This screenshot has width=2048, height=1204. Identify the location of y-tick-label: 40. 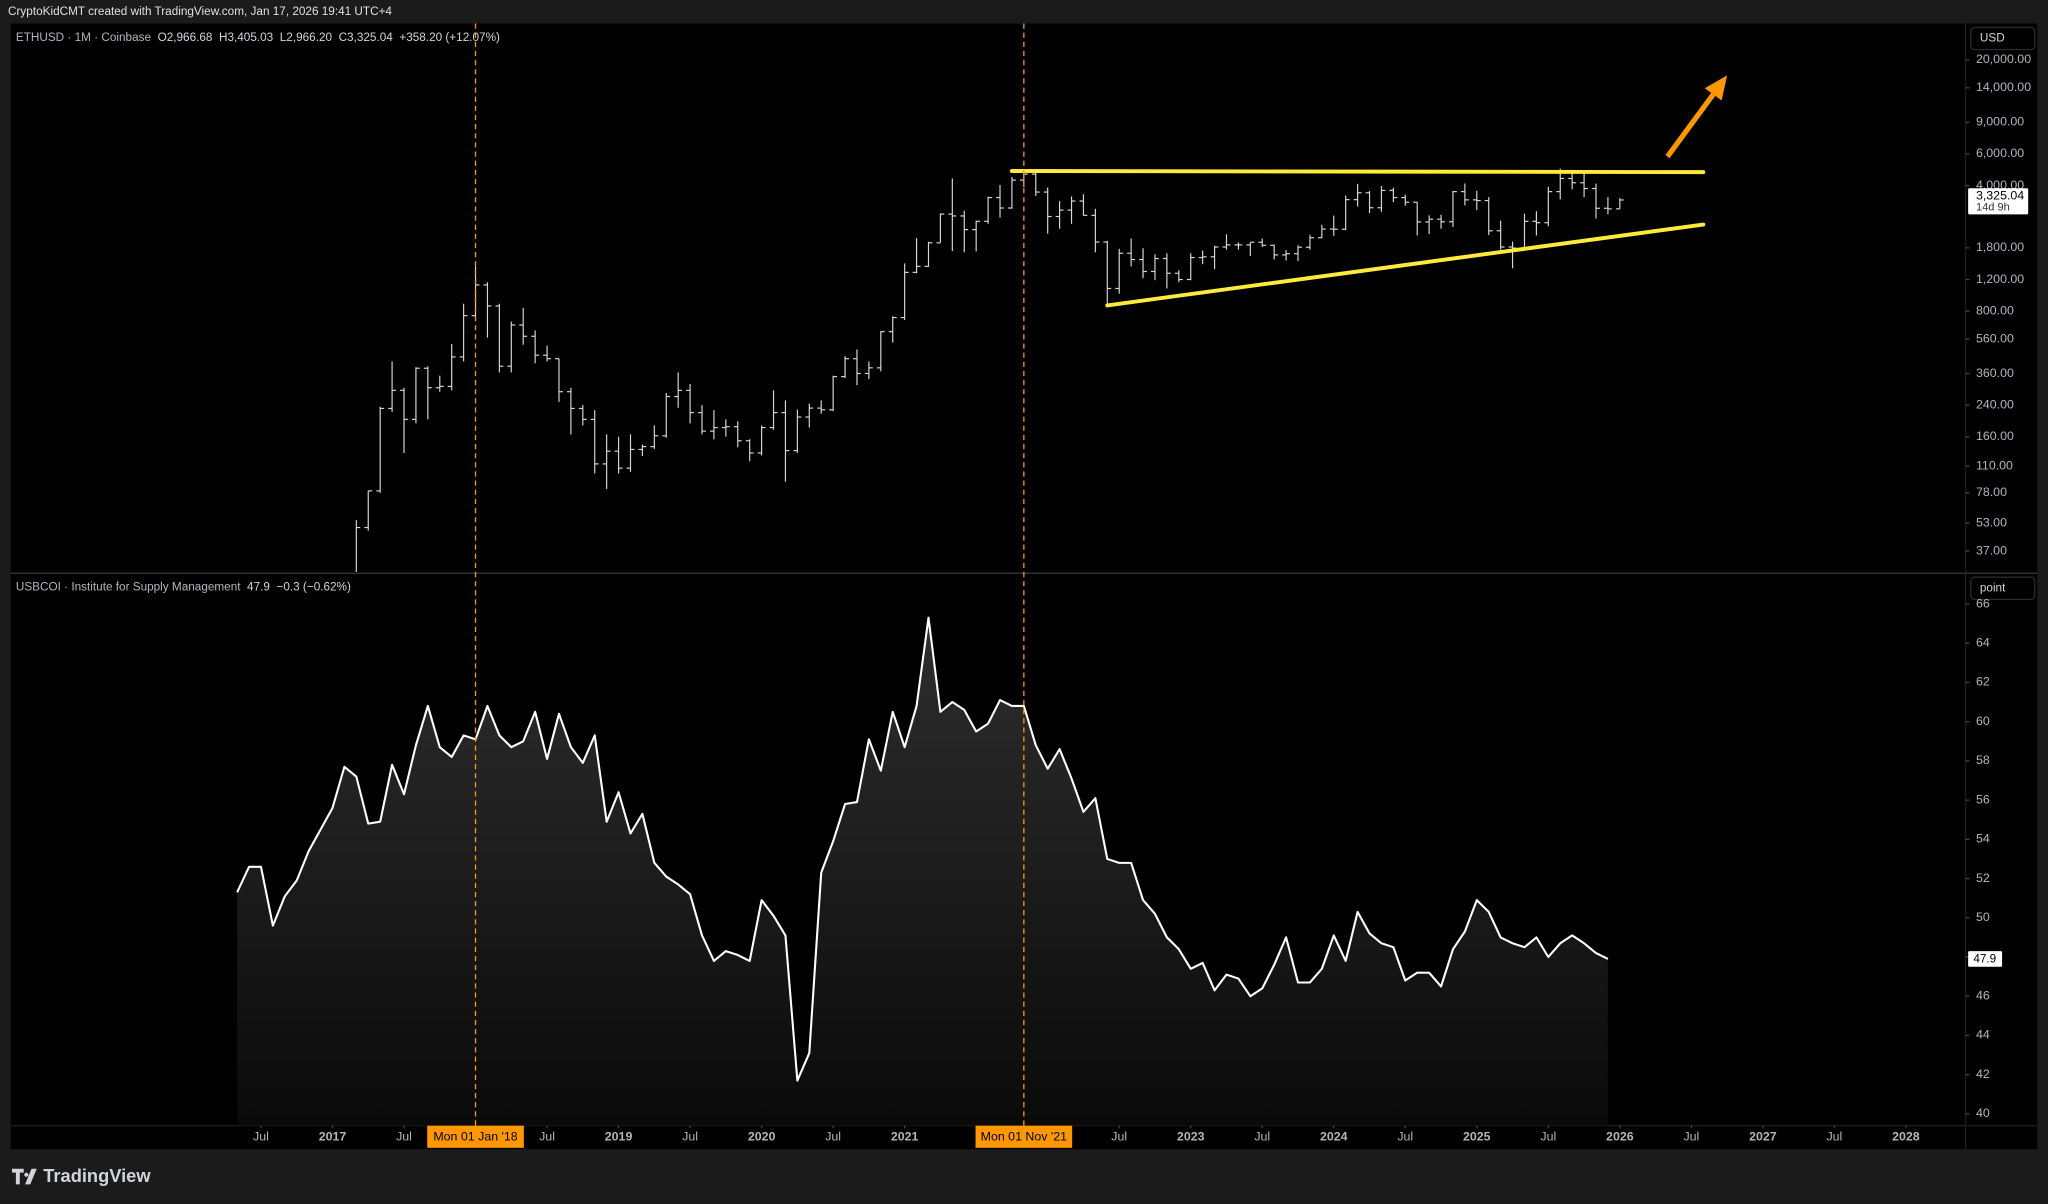
(1983, 1113).